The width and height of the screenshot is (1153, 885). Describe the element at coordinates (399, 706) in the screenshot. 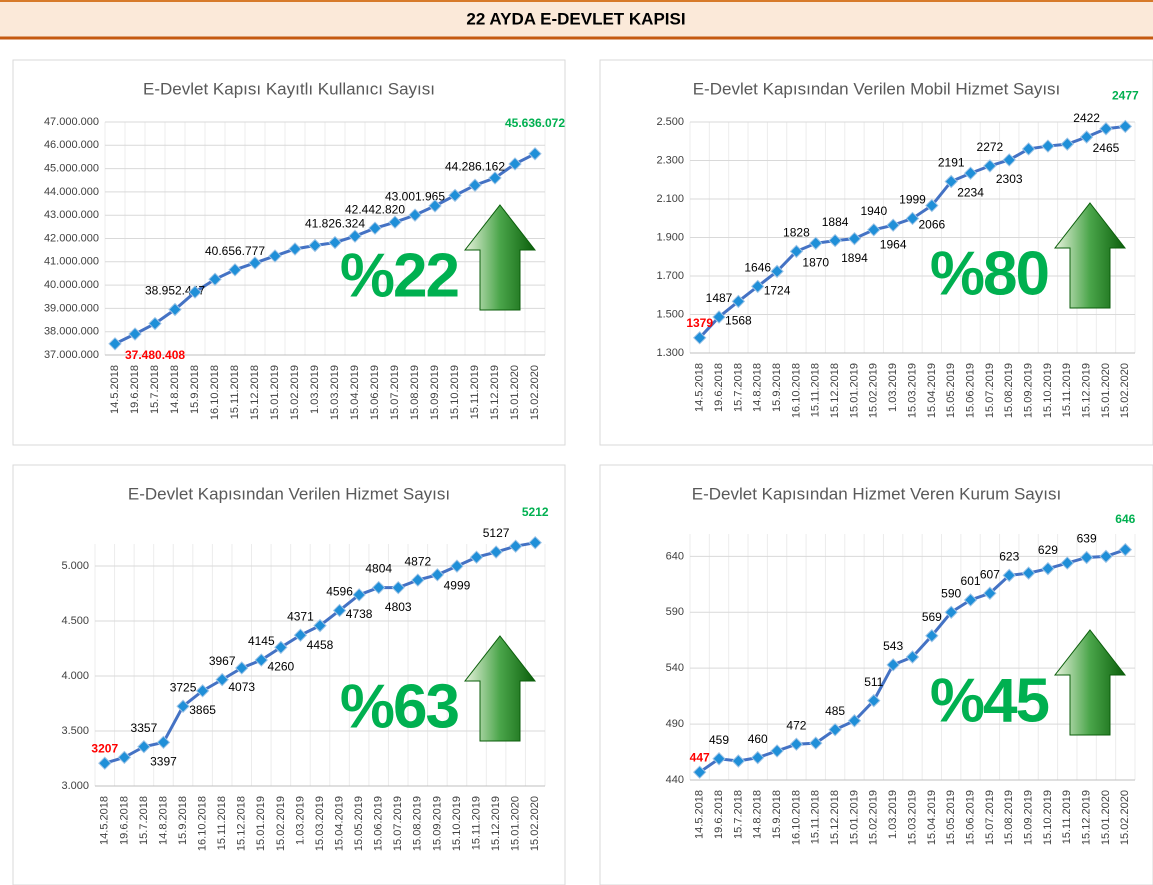

I see `growth-annotation: %63` at that location.